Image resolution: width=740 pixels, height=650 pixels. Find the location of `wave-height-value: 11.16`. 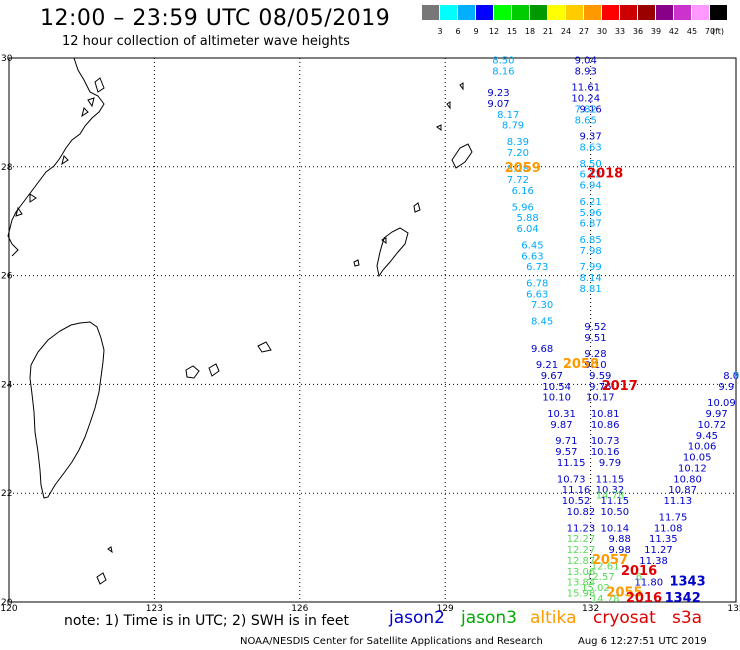

wave-height-value: 11.16 is located at coordinates (576, 490).